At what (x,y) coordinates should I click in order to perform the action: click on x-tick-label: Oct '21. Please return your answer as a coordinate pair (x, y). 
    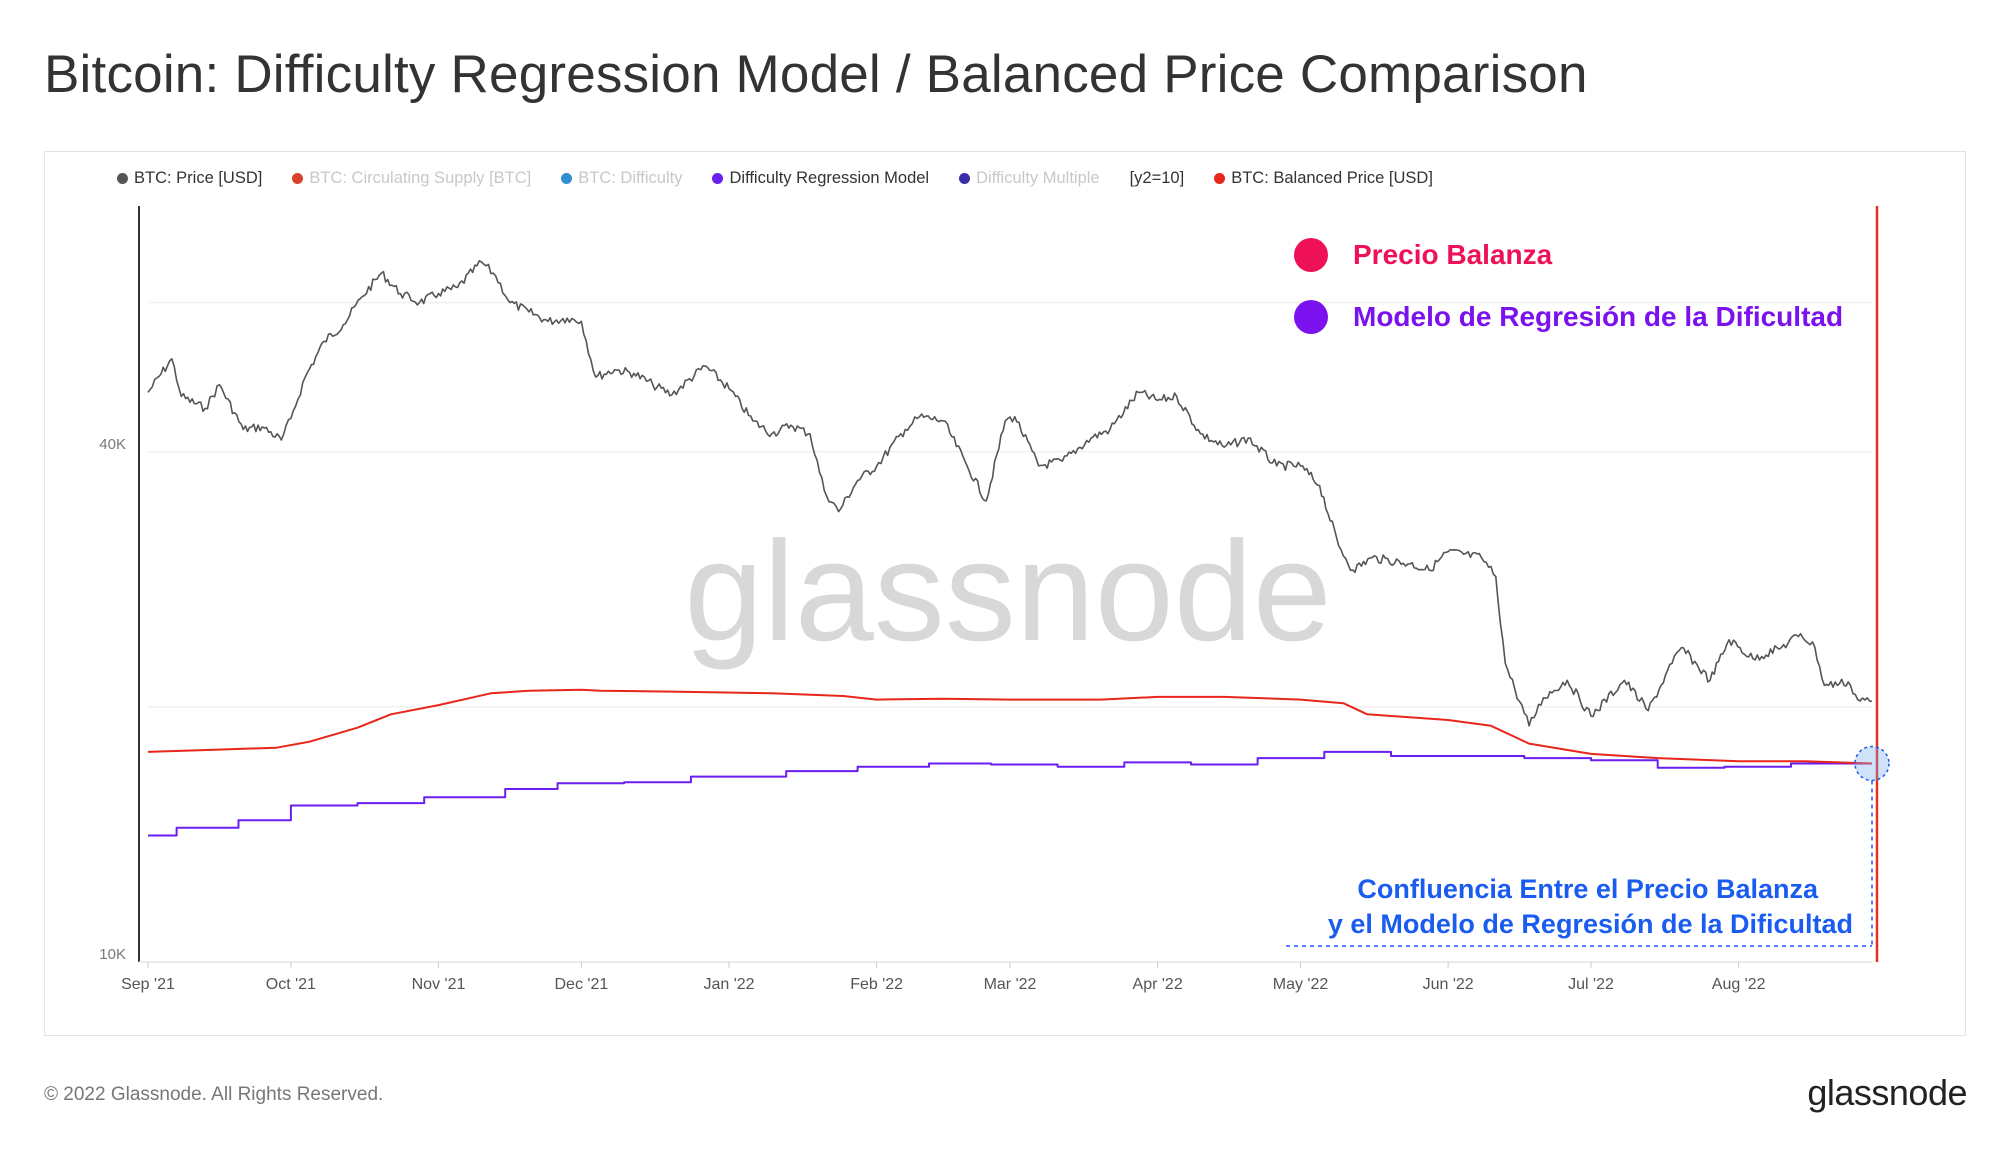
    Looking at the image, I should click on (291, 984).